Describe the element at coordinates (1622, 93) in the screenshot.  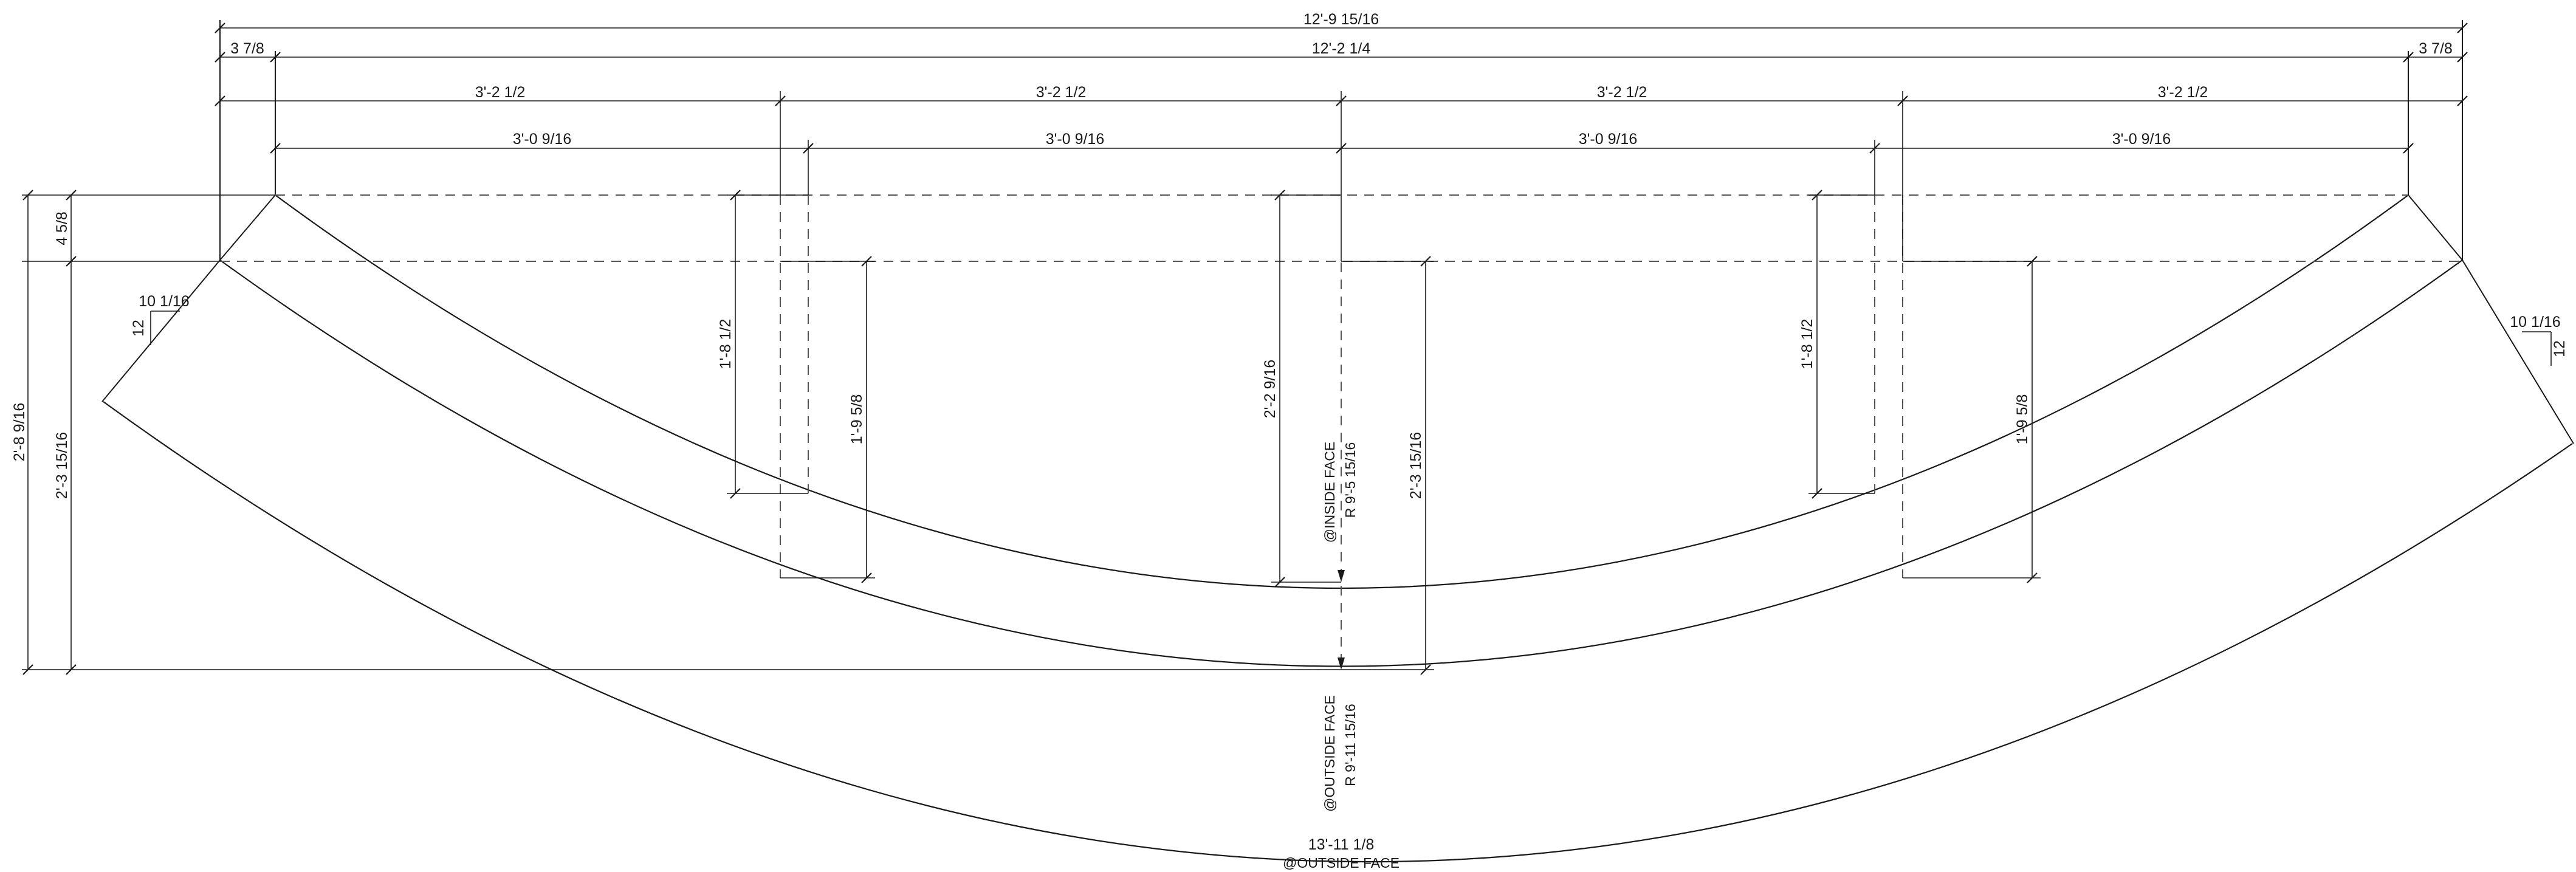
I see `segment-3-label: 3'-2 1/2` at that location.